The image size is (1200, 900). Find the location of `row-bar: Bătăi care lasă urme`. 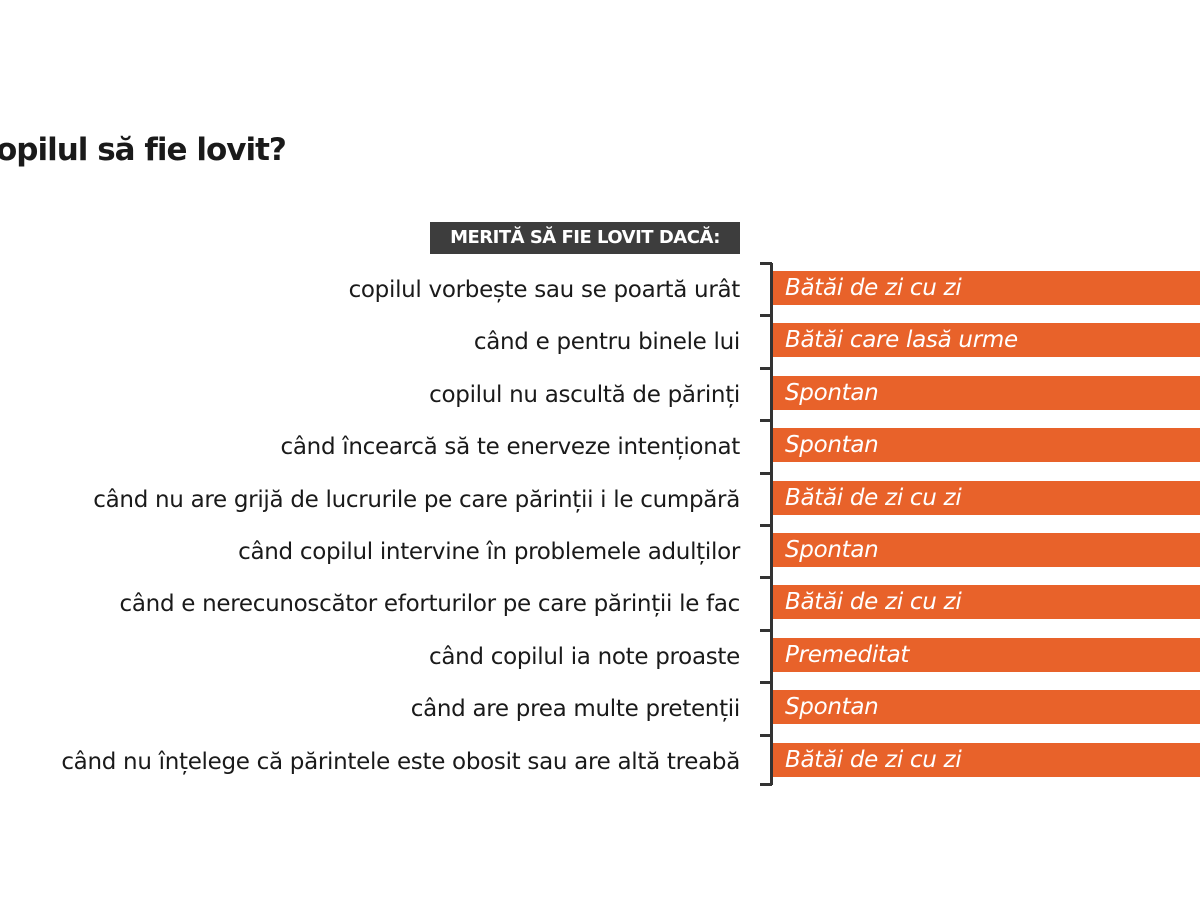

row-bar: Bătăi care lasă urme is located at coordinates (986, 340).